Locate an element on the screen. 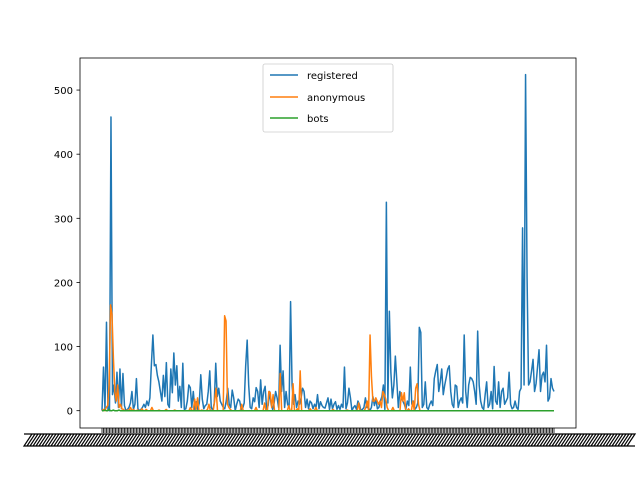  legend-label-bots: bots is located at coordinates (318, 119).